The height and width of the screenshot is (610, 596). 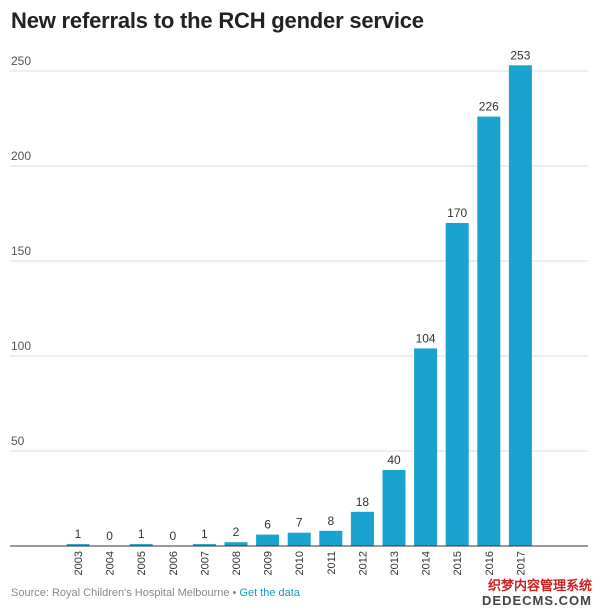 I want to click on get-the-data-link: Get the data, so click(x=269, y=593).